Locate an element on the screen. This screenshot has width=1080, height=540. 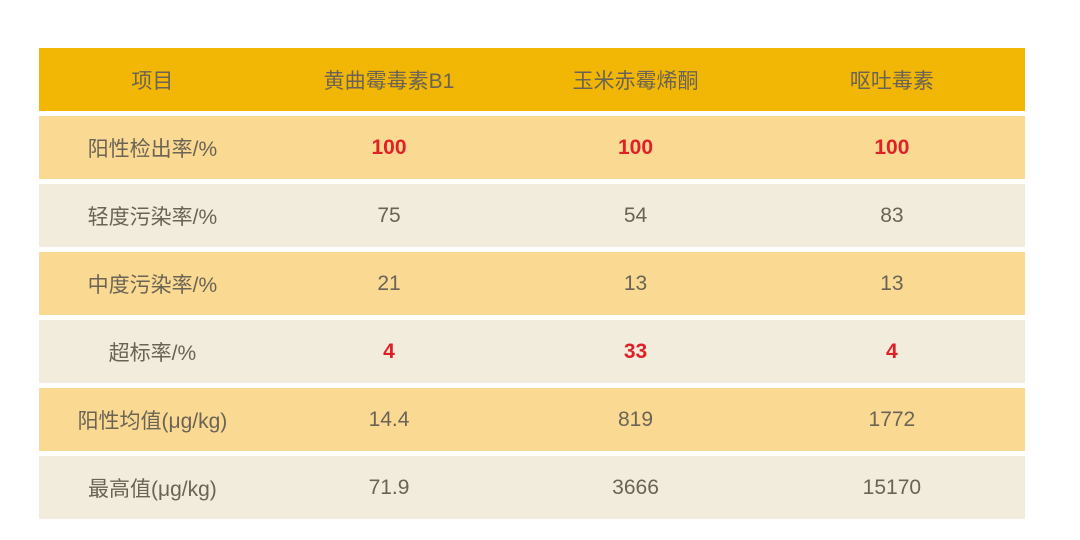
table-header: 项目 黄曲霉毒素B1 玉米赤霉烯酮 呕吐毒素 is located at coordinates (532, 79).